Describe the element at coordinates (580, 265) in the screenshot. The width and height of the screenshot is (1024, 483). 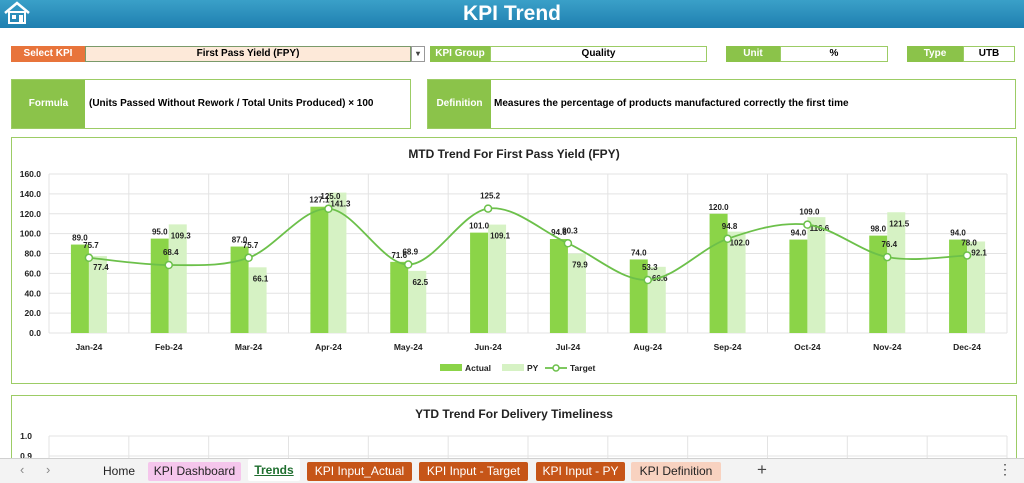
I see `data-label-py: 79.9` at that location.